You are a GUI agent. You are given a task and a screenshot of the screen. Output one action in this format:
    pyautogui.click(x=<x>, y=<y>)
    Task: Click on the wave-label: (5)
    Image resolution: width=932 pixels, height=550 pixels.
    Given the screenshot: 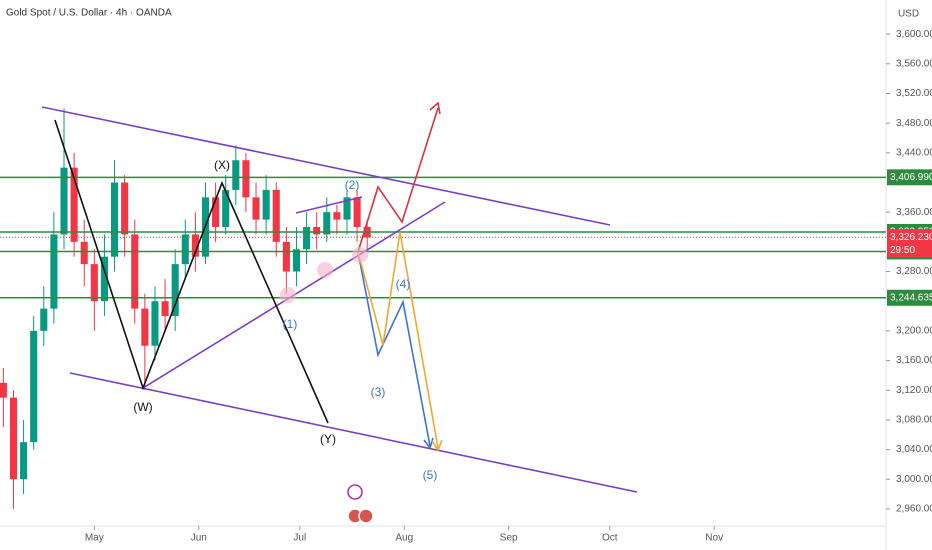 What is the action you would take?
    pyautogui.click(x=430, y=475)
    